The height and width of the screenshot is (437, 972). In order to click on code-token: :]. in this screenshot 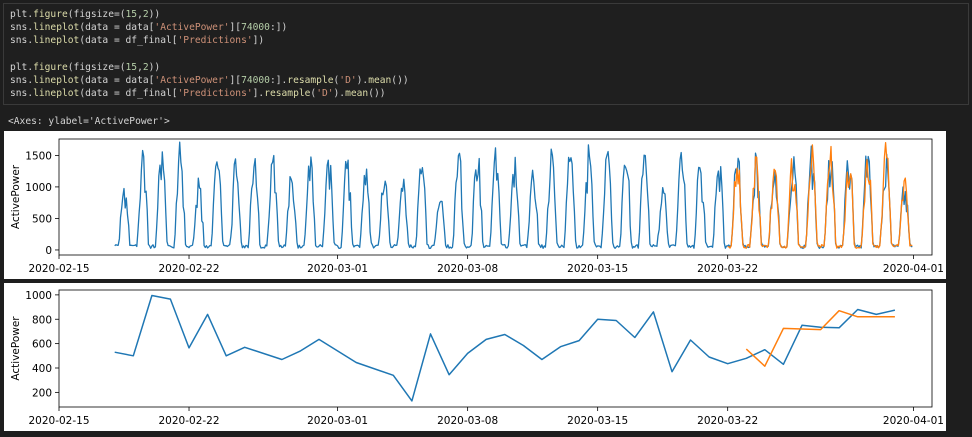, I will do `click(278, 80)`.